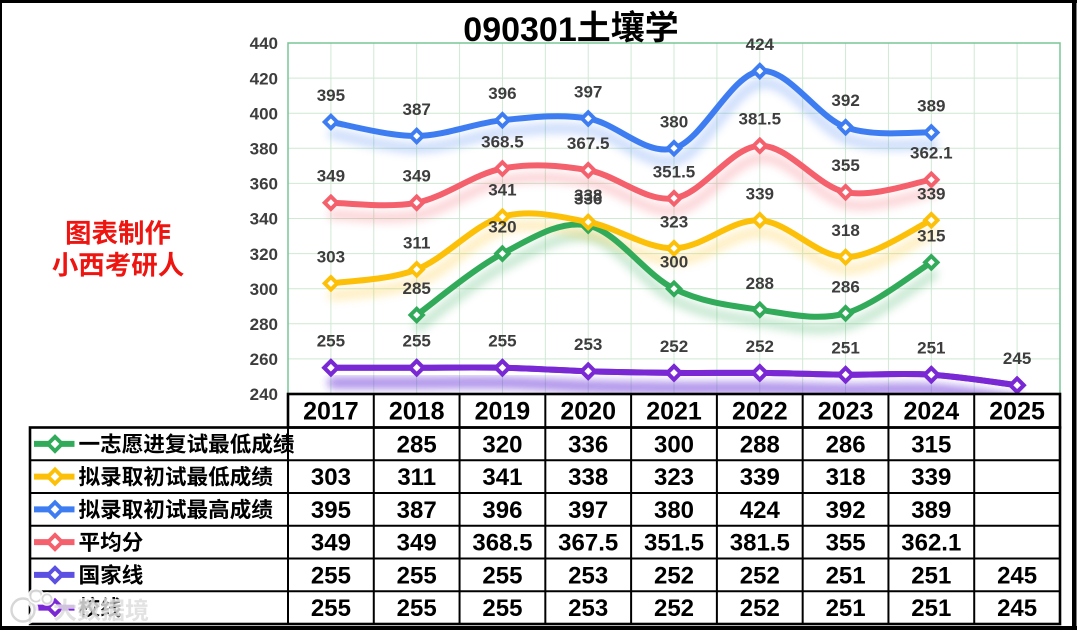 This screenshot has height=635, width=1080. I want to click on svg-text: 240, so click(264, 394).